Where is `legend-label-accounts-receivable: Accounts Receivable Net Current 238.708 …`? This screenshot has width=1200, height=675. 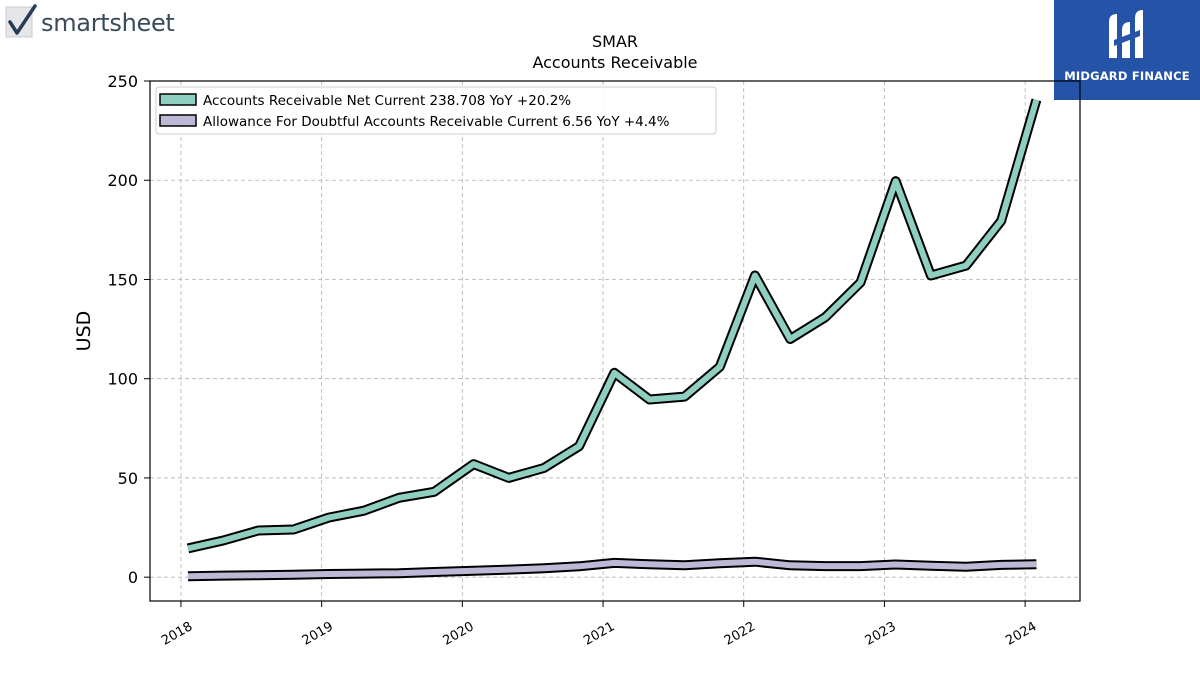 legend-label-accounts-receivable: Accounts Receivable Net Current 238.708 … is located at coordinates (387, 101).